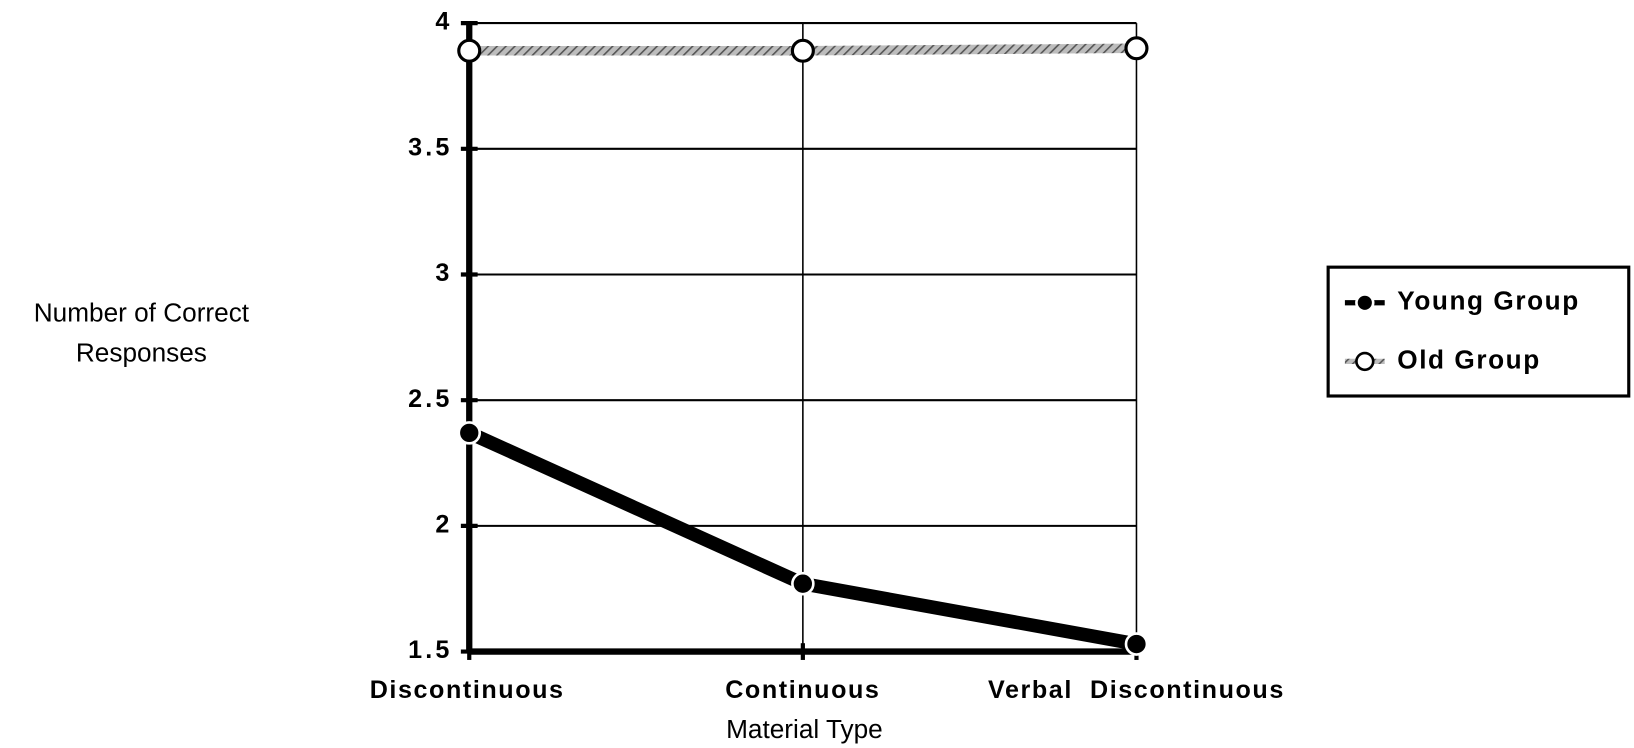  I want to click on y-tick-label: 2, so click(443, 525).